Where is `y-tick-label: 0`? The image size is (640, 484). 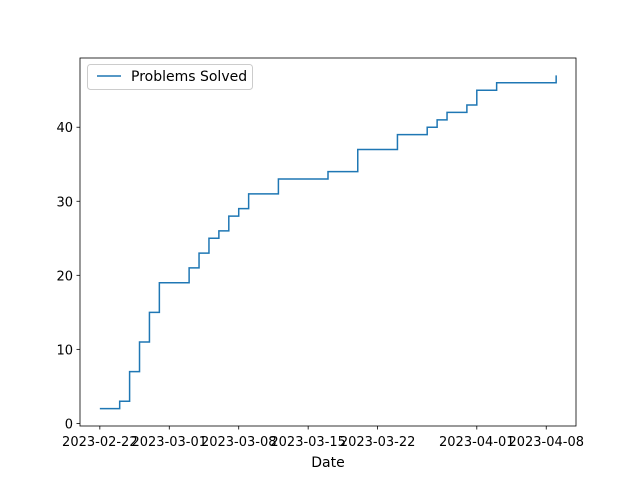
y-tick-label: 0 is located at coordinates (69, 424).